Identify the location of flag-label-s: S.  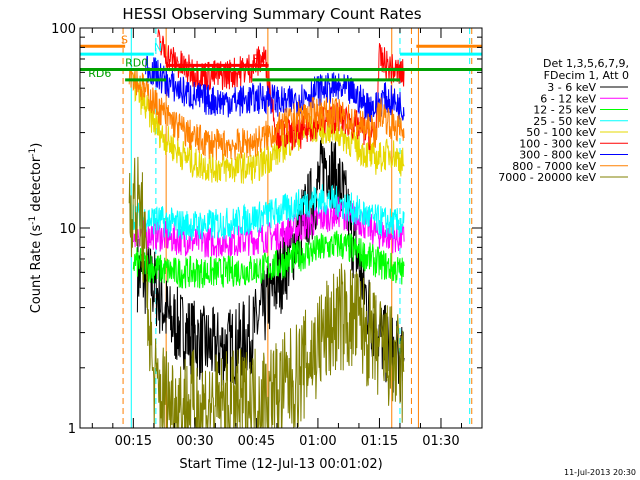
(124, 39).